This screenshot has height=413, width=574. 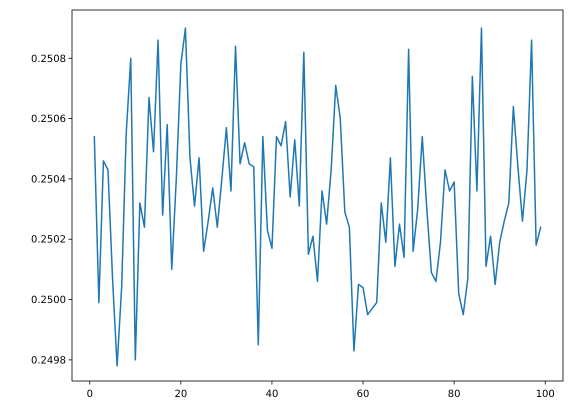 I want to click on x-tick-label: 100, so click(x=545, y=394).